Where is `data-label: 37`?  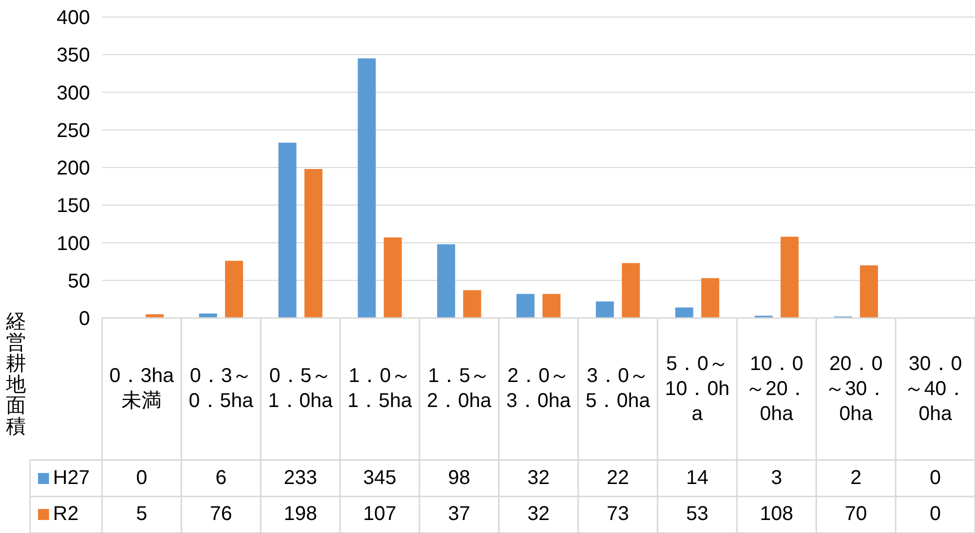 data-label: 37 is located at coordinates (459, 515).